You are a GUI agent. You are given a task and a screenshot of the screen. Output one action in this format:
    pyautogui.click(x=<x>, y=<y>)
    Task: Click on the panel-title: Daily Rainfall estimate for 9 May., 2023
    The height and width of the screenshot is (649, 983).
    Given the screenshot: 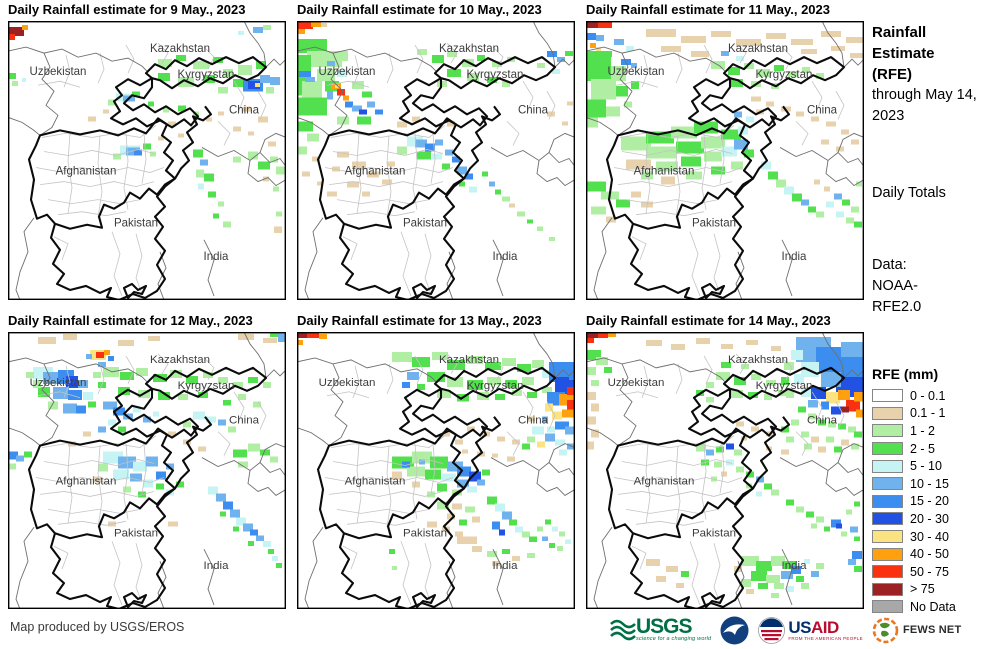 What is the action you would take?
    pyautogui.click(x=127, y=9)
    